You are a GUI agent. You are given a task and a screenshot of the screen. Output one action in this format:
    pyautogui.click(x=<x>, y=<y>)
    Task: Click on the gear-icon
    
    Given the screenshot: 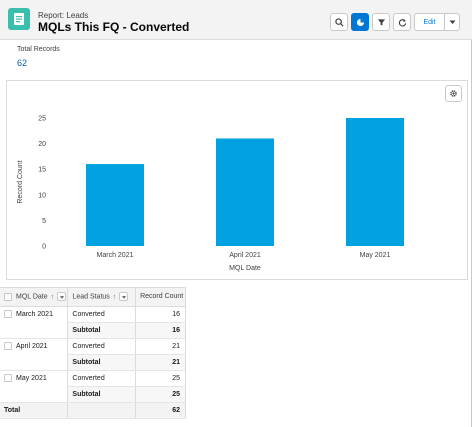 What is the action you would take?
    pyautogui.click(x=453, y=93)
    